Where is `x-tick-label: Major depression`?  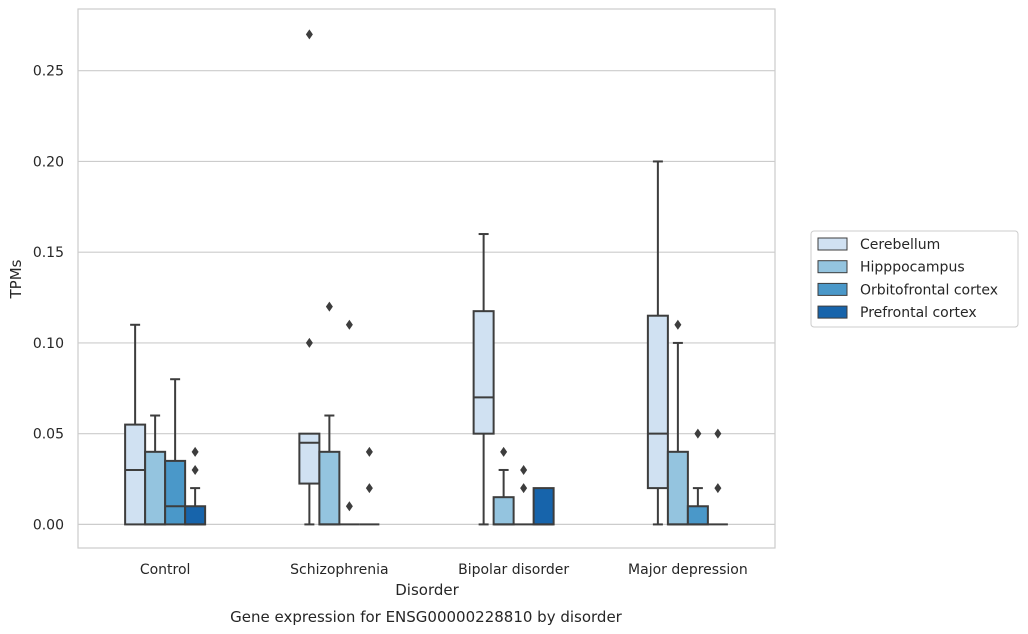
x-tick-label: Major depression is located at coordinates (688, 570).